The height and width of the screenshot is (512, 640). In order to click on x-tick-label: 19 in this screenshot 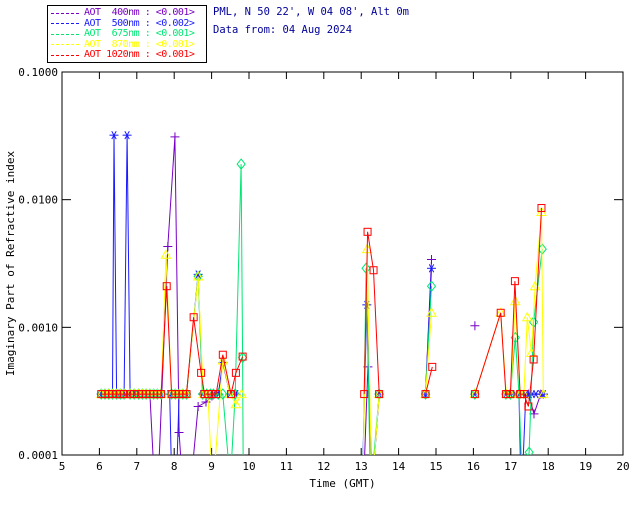, I will do `click(585, 466)`.